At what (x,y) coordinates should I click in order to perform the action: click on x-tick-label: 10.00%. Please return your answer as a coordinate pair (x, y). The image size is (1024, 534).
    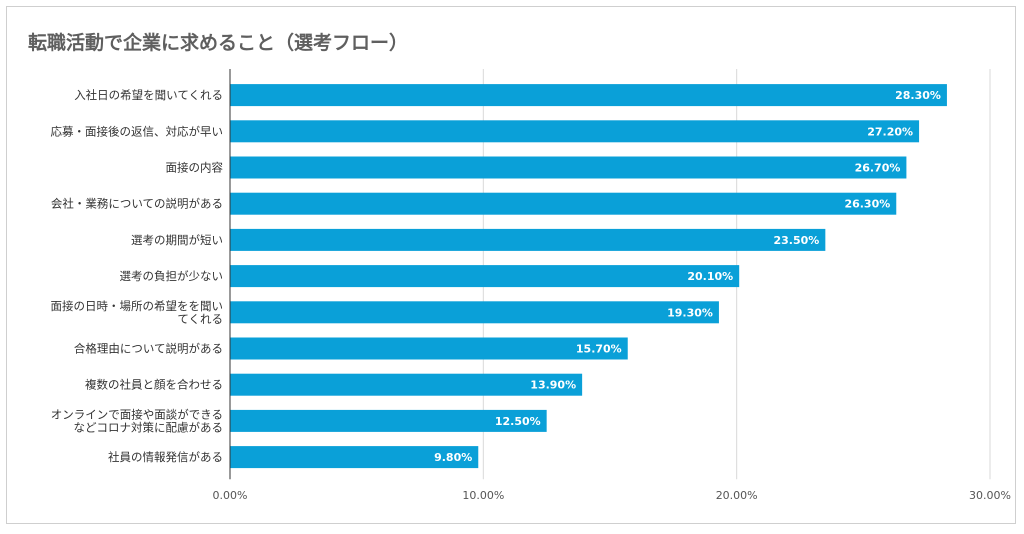
    Looking at the image, I should click on (483, 495).